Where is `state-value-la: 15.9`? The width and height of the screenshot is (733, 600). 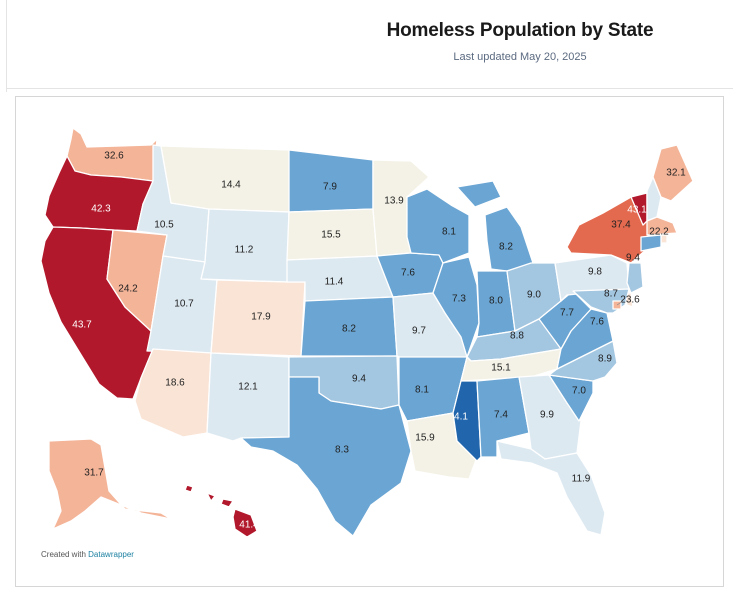 state-value-la: 15.9 is located at coordinates (425, 438).